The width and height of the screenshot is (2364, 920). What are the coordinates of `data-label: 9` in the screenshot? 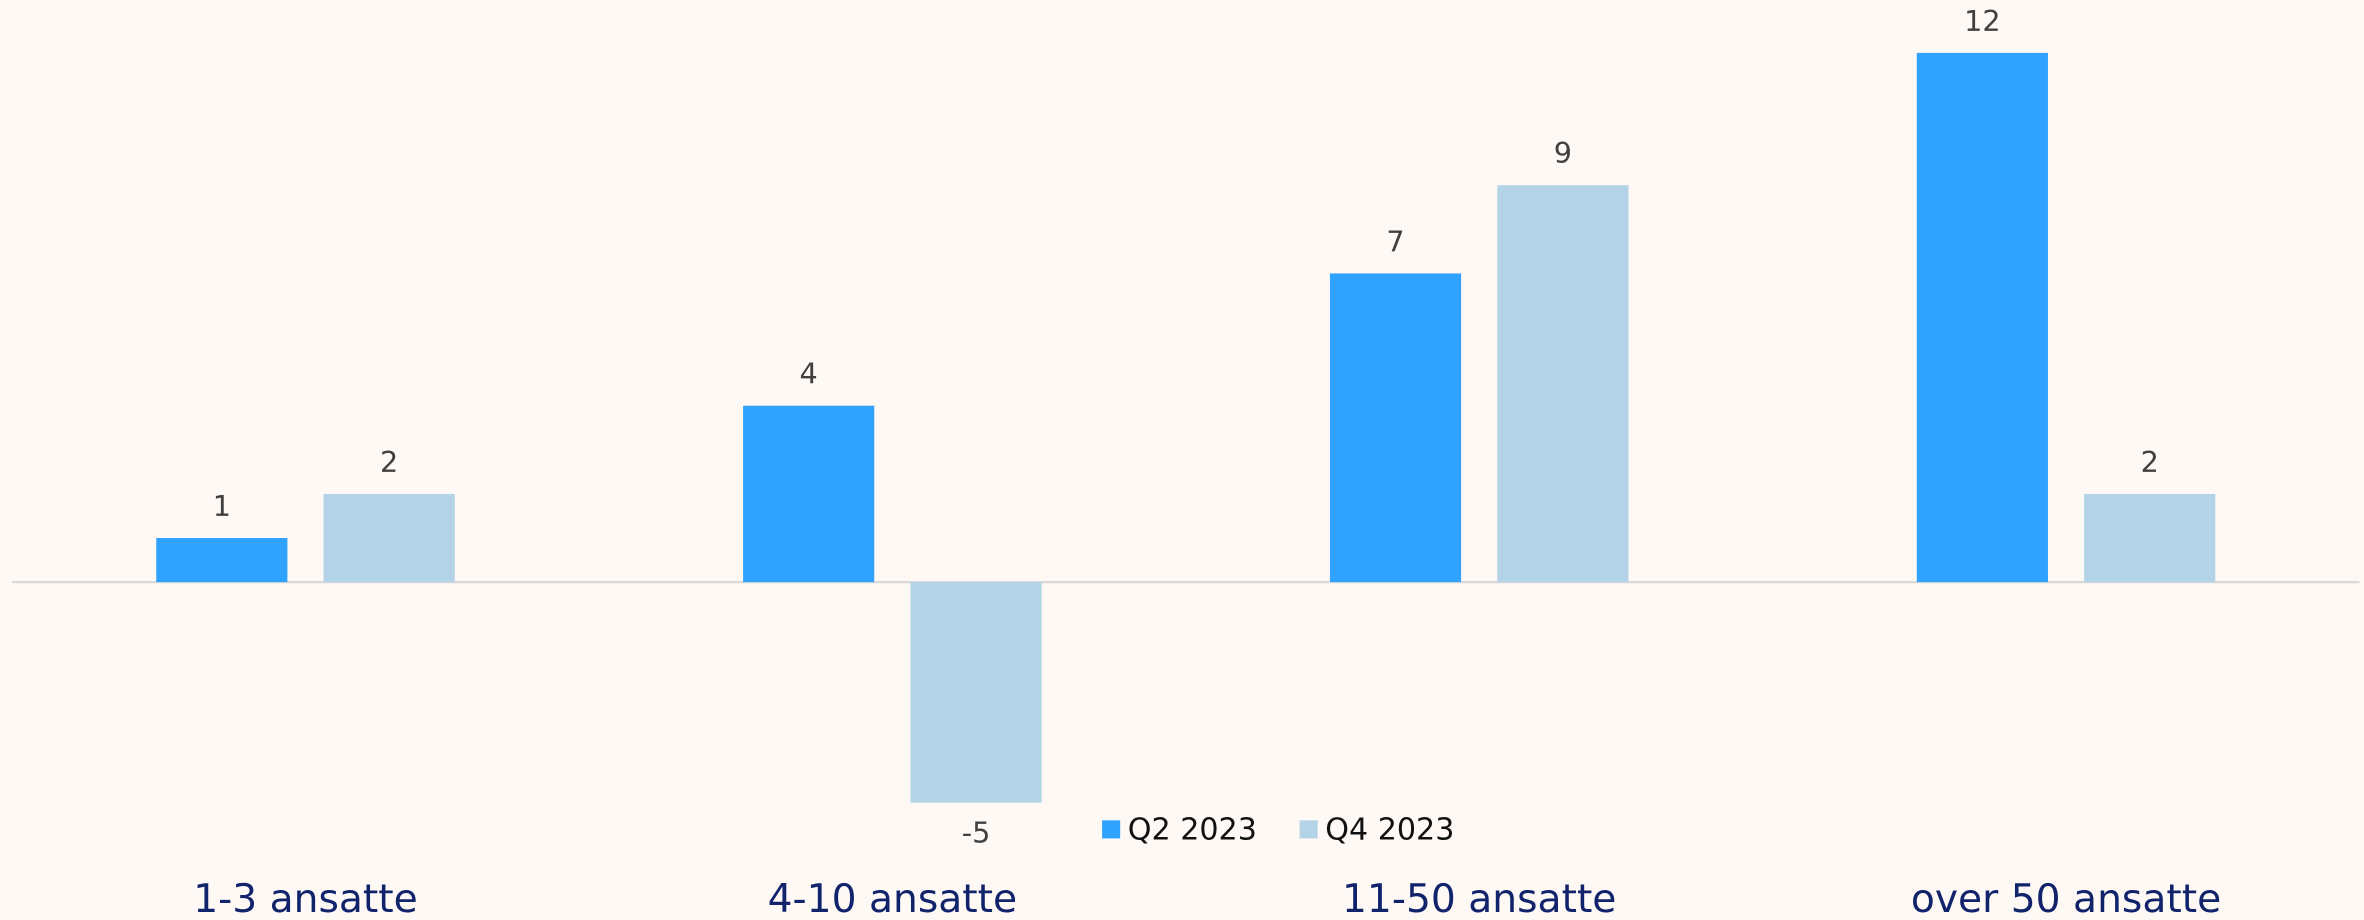 It's located at (1563, 153).